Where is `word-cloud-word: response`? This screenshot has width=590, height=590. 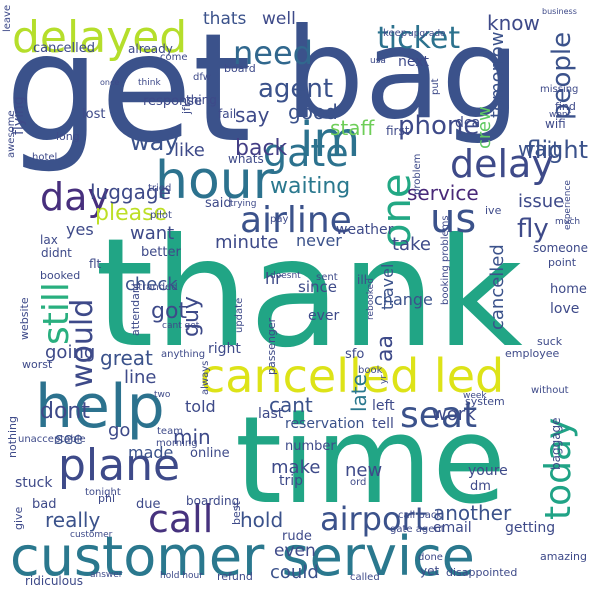
word-cloud-word: response is located at coordinates (172, 101).